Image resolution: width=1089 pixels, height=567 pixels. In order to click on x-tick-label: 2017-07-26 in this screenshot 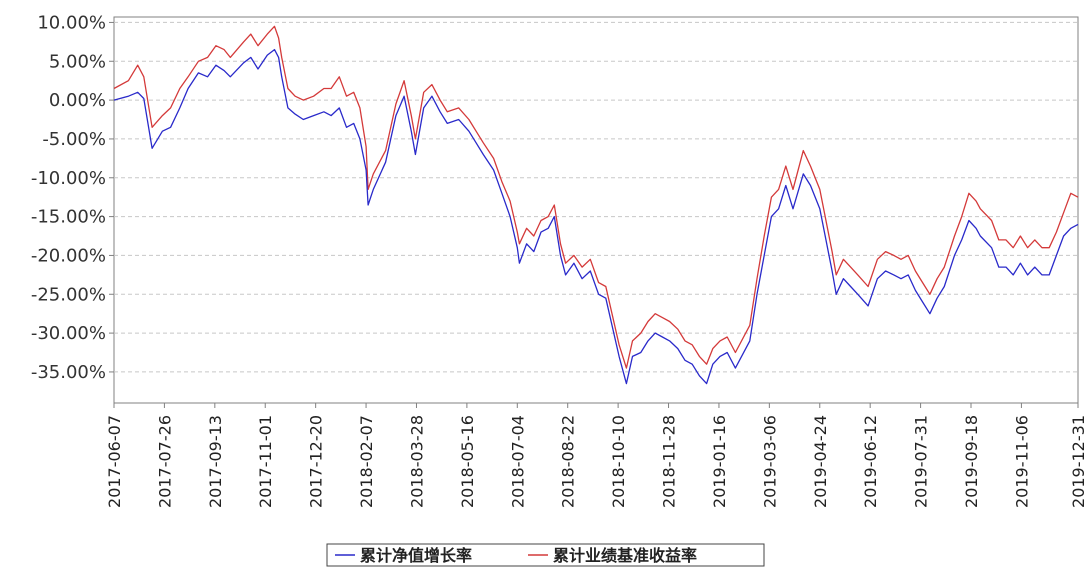, I will do `click(164, 461)`.